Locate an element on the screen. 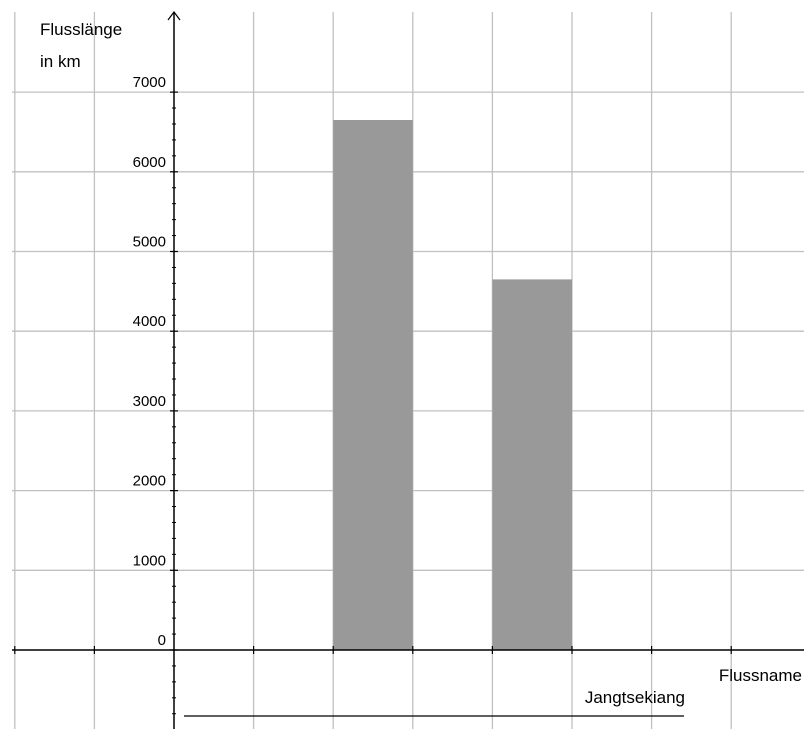 This screenshot has width=804, height=729. y-axis-title-line2: in km is located at coordinates (60, 61).